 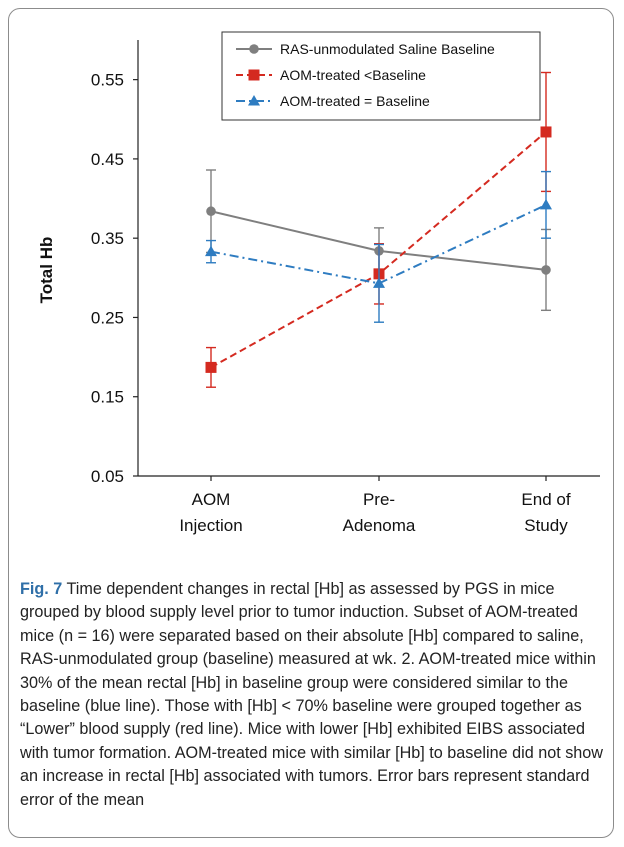 What do you see at coordinates (545, 499) in the screenshot?
I see `x-tick-label: End of` at bounding box center [545, 499].